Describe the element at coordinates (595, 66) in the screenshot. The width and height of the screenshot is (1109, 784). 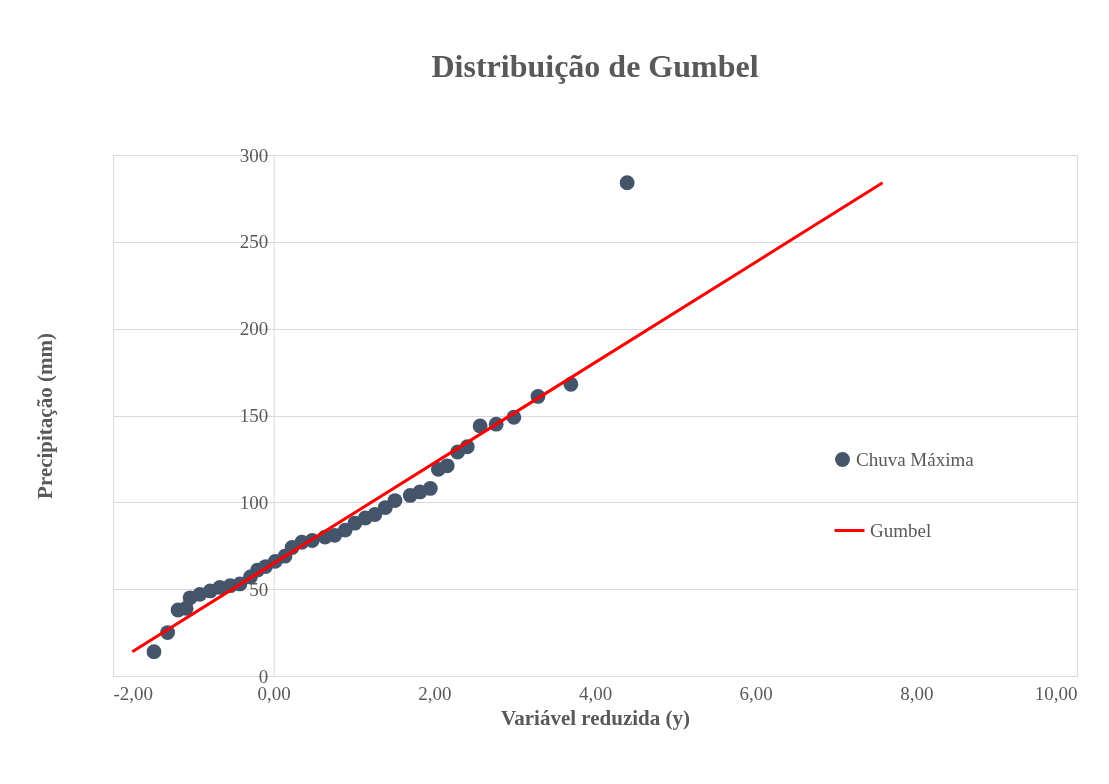
I see `chart-title: Distribuição de Gumbel` at that location.